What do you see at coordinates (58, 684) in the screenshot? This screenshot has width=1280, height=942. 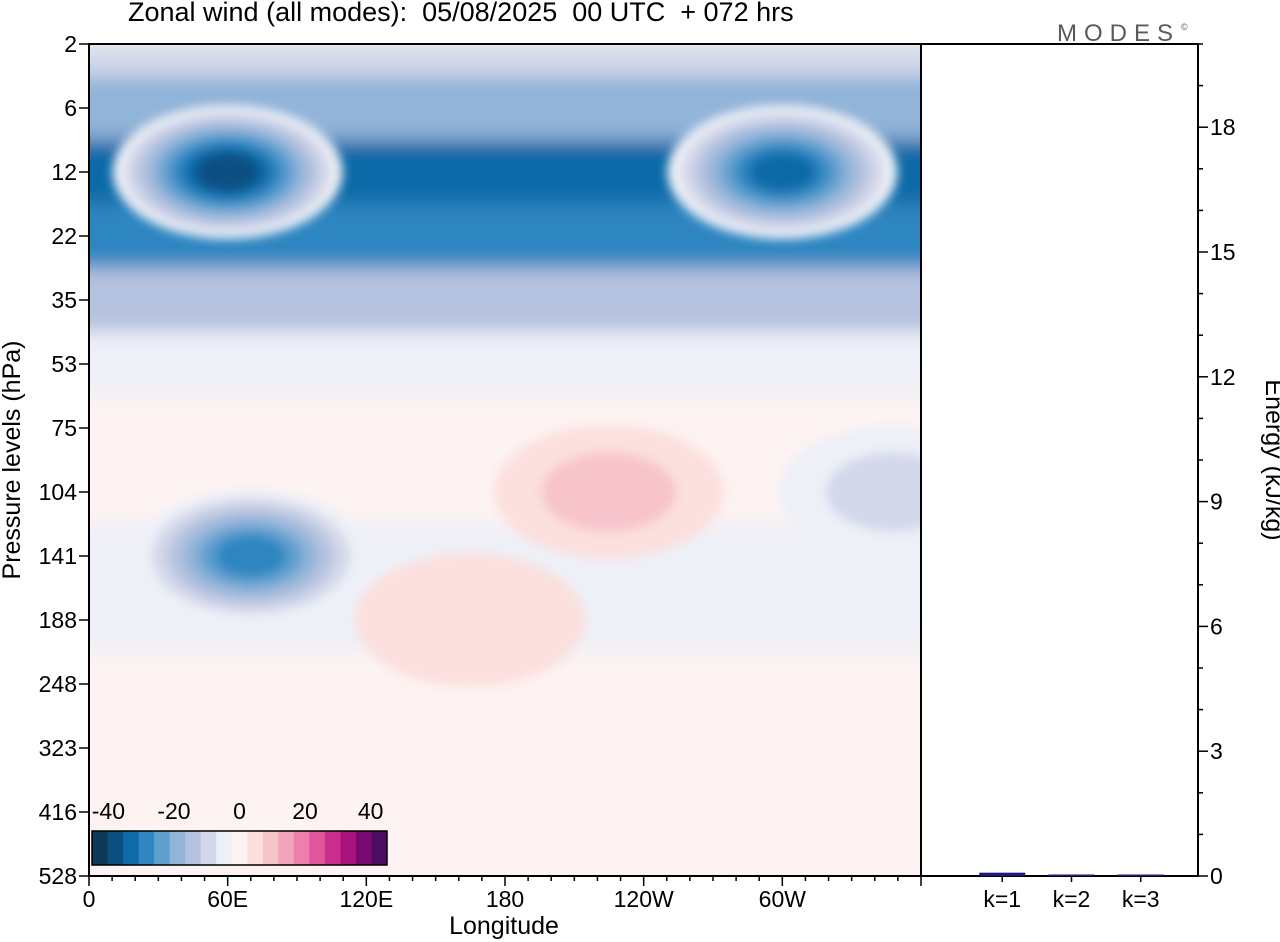 I see `y-tick-label: 248` at bounding box center [58, 684].